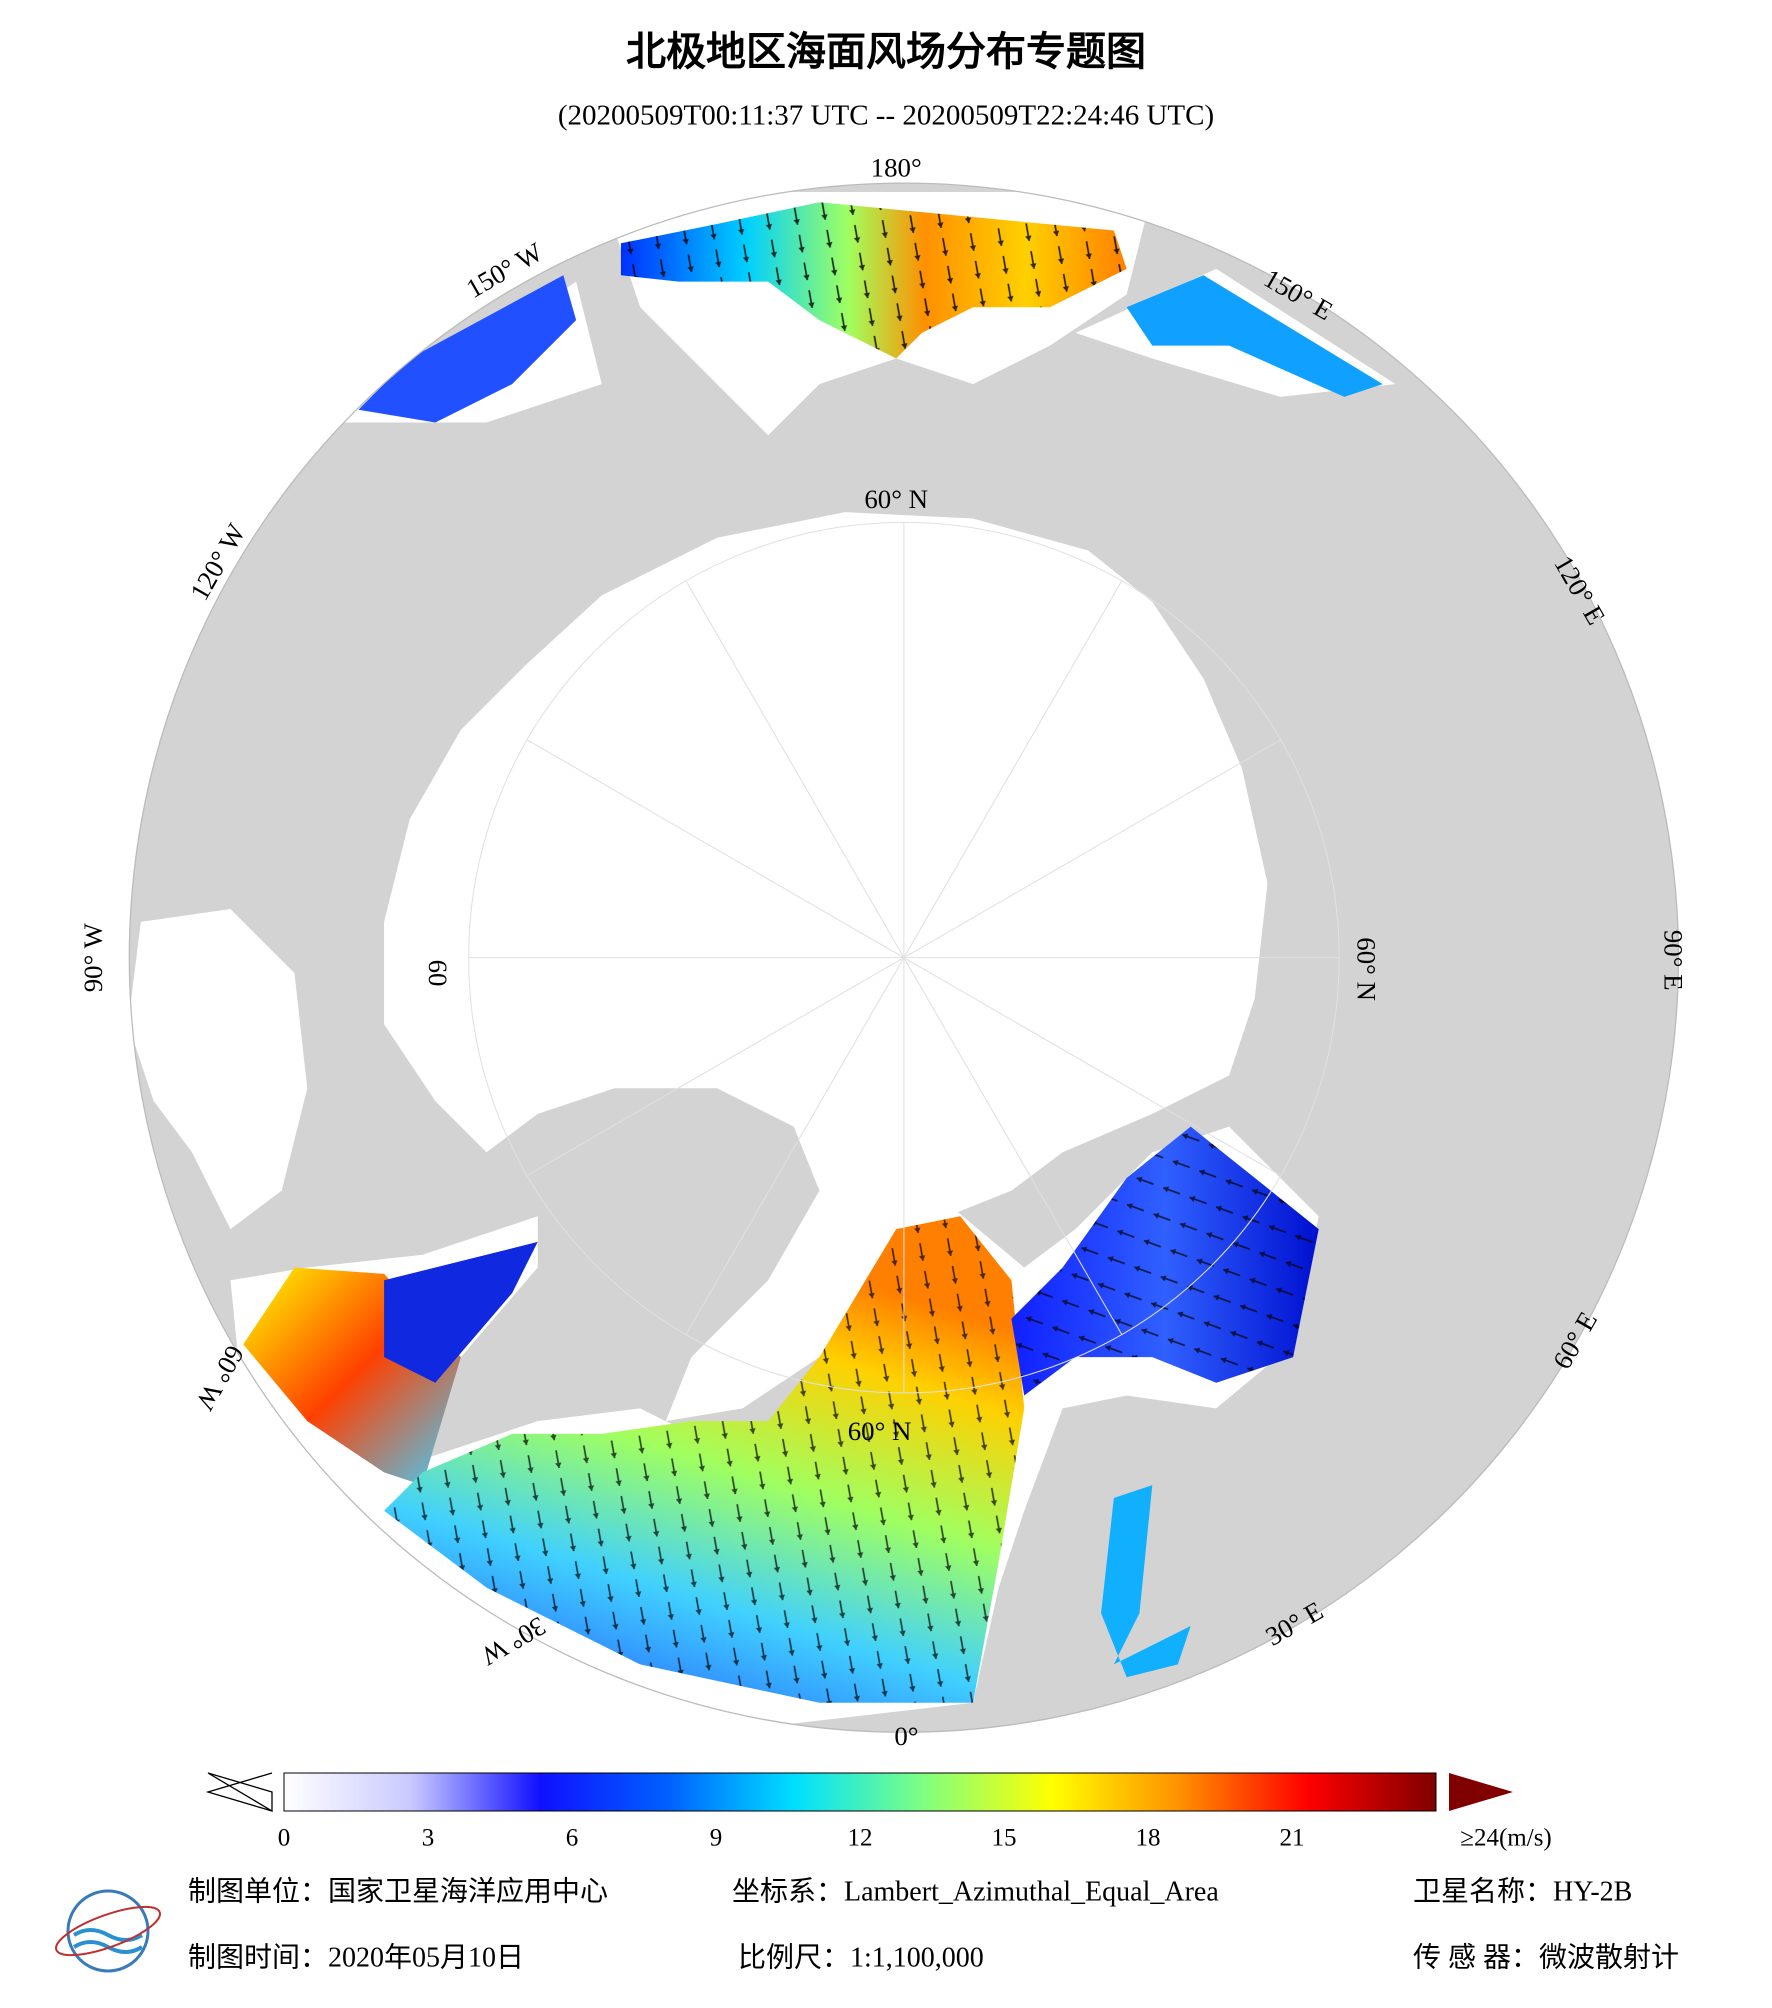 The width and height of the screenshot is (1772, 2008). I want to click on sea, so click(218, 1069).